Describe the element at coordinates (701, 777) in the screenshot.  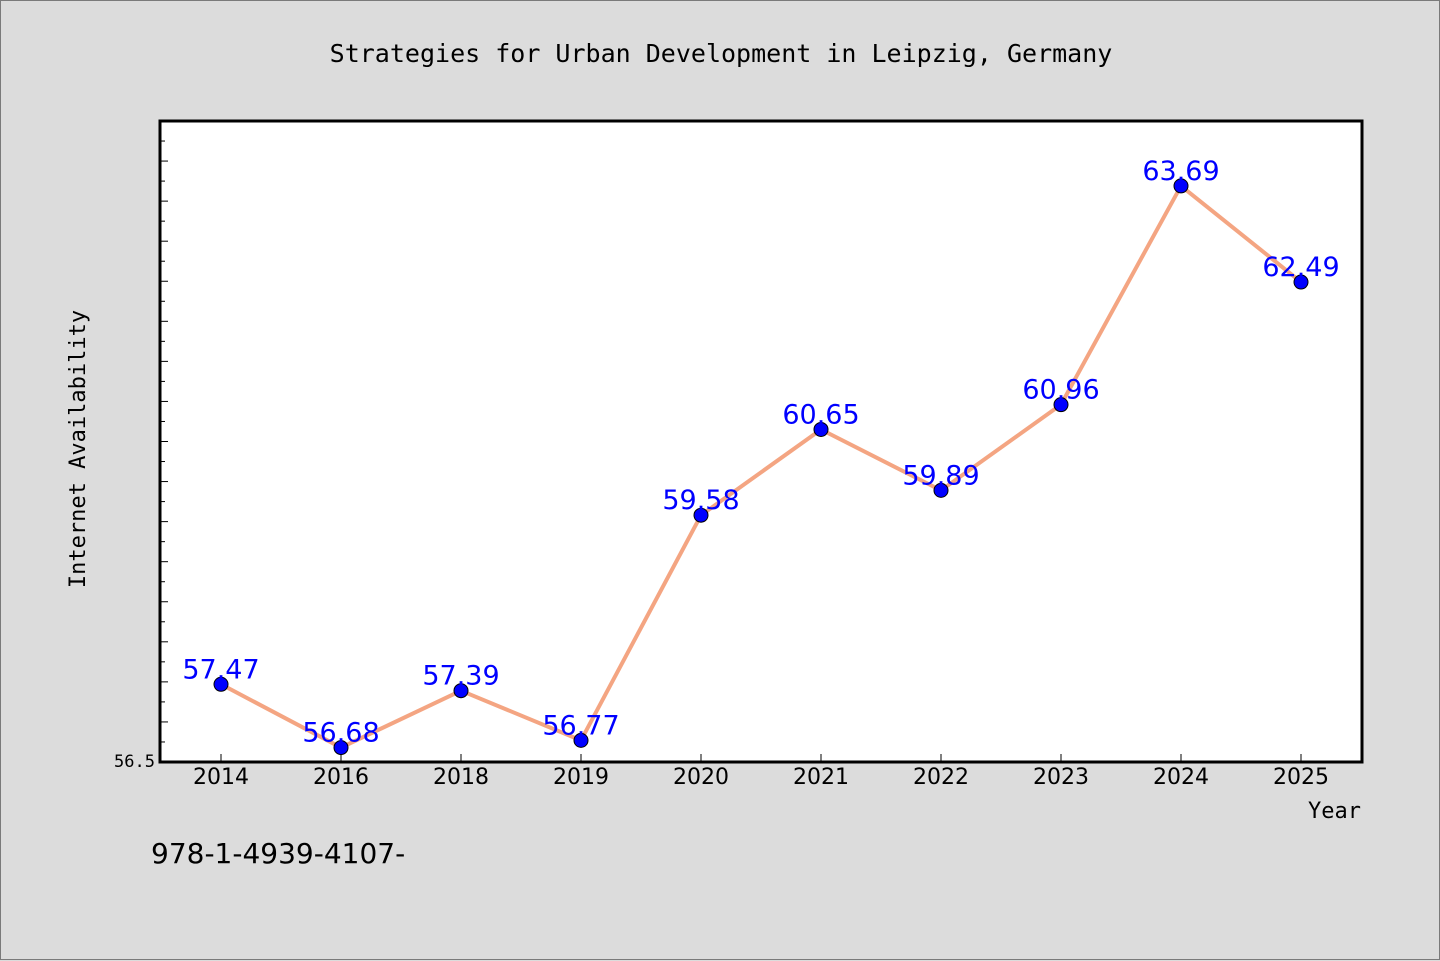
I see `x-tick-label: 2020` at that location.